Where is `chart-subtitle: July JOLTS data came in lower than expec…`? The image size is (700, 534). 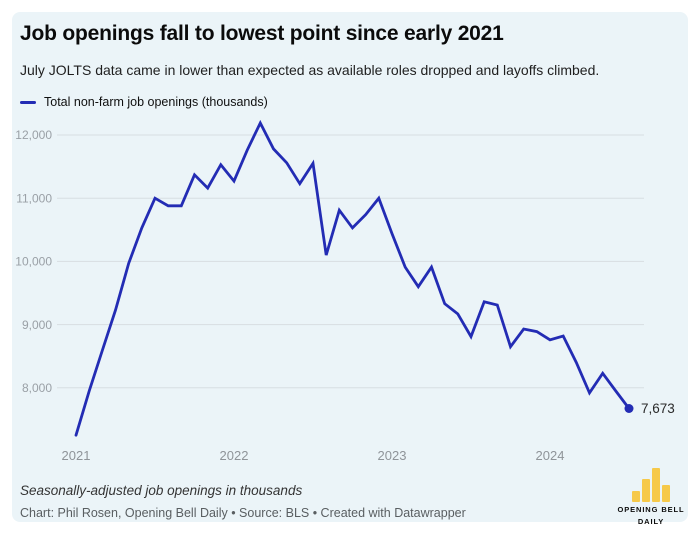 chart-subtitle: July JOLTS data came in lower than expec… is located at coordinates (310, 70).